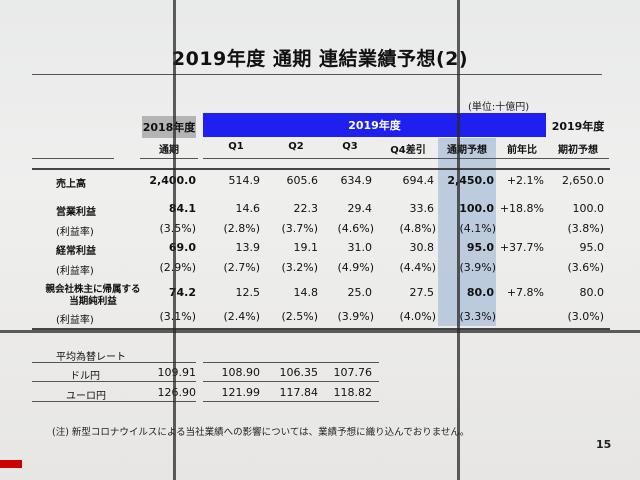  What do you see at coordinates (525, 292) in the screenshot?
I see `table-cell: +7.8%` at bounding box center [525, 292].